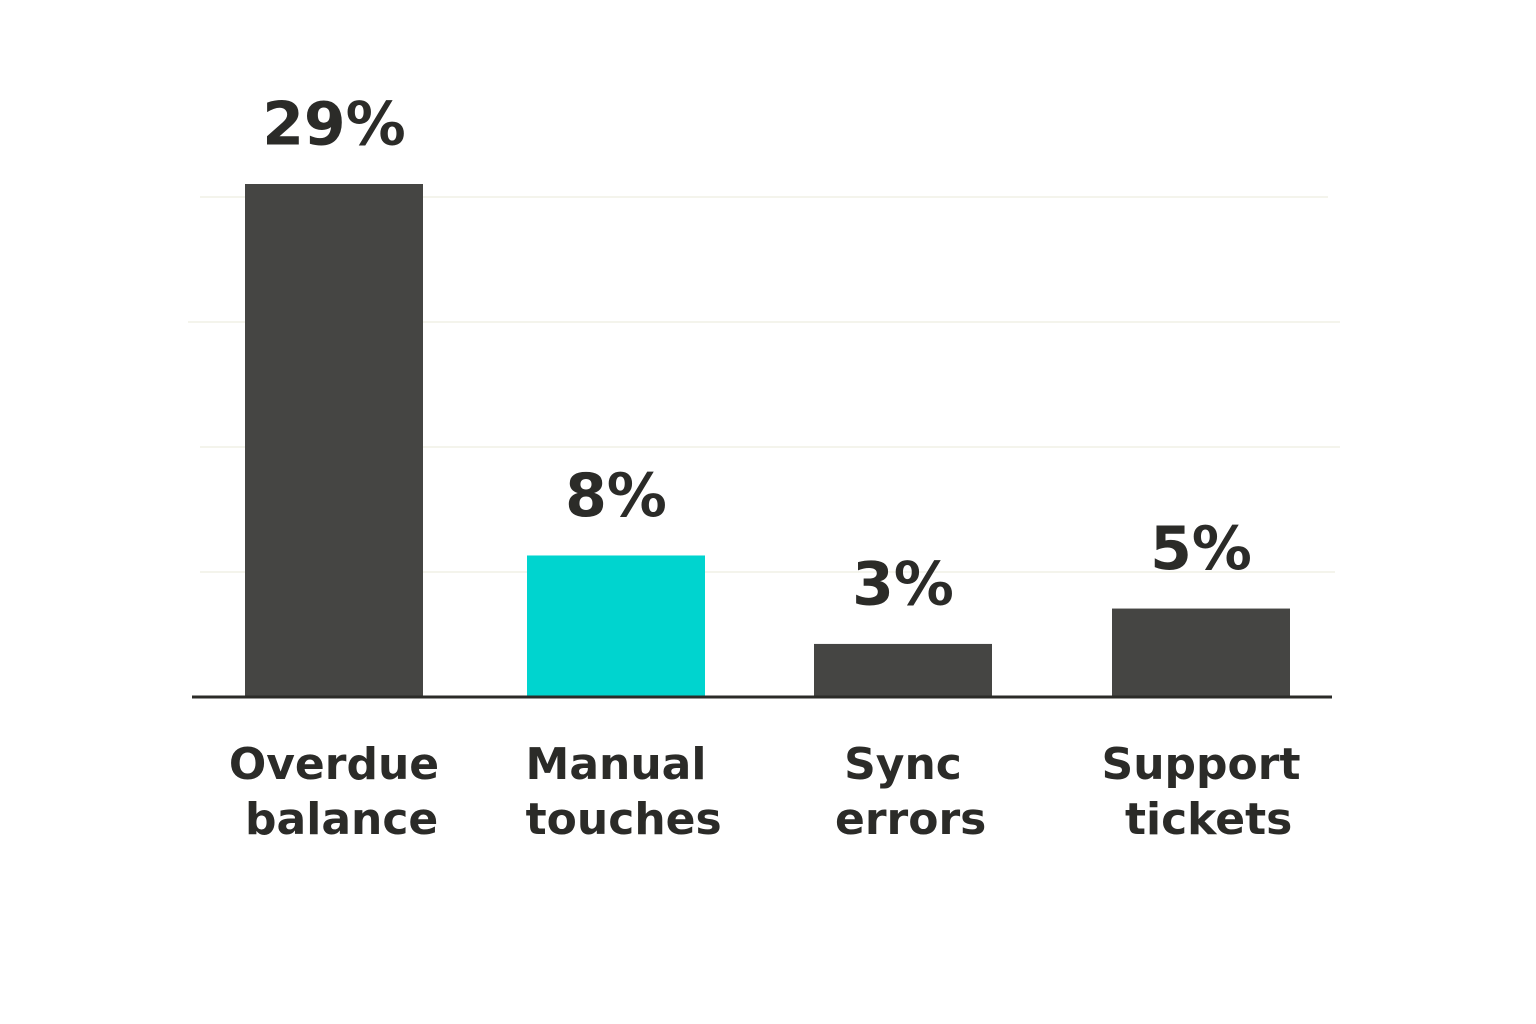 The width and height of the screenshot is (1536, 1024). What do you see at coordinates (903, 585) in the screenshot?
I see `value-label: 3%` at bounding box center [903, 585].